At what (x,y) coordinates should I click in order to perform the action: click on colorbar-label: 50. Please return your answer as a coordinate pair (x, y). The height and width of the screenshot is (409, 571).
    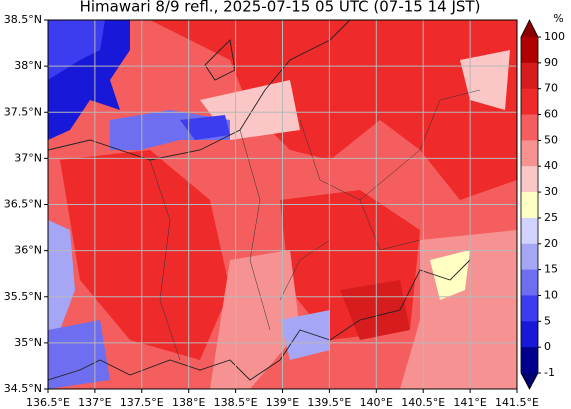
    Looking at the image, I should click on (551, 139).